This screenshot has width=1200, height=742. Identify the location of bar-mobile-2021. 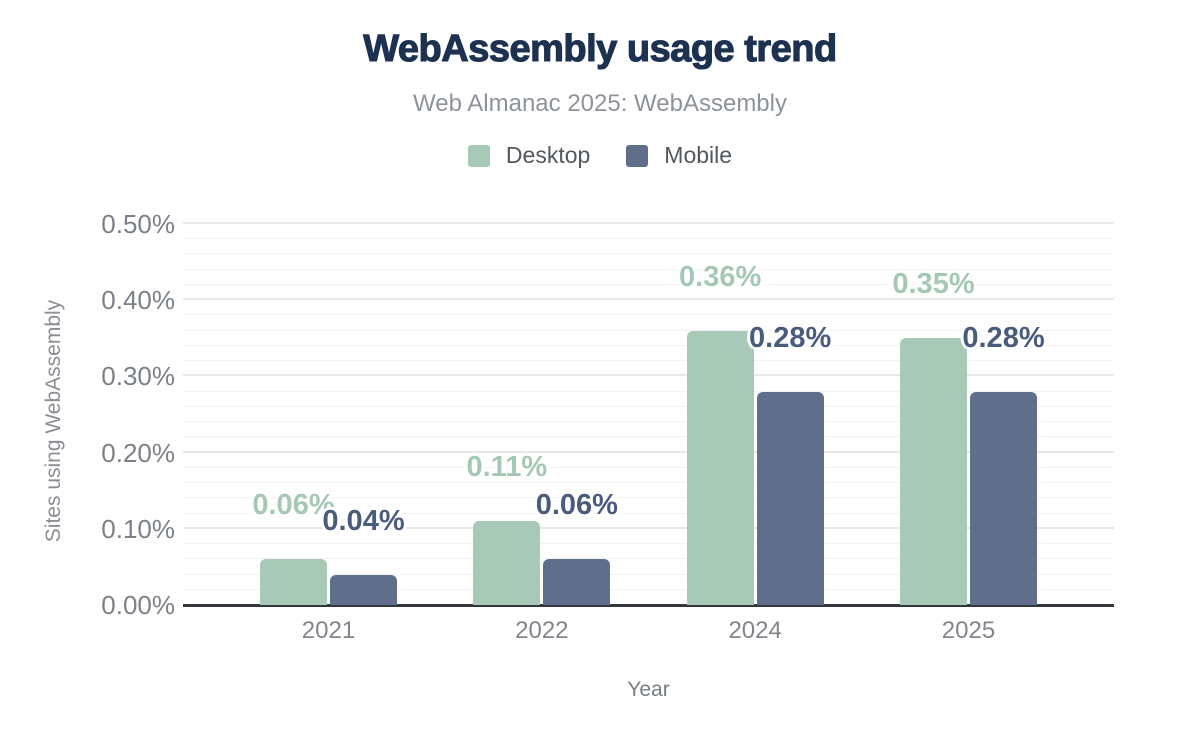
(363, 589).